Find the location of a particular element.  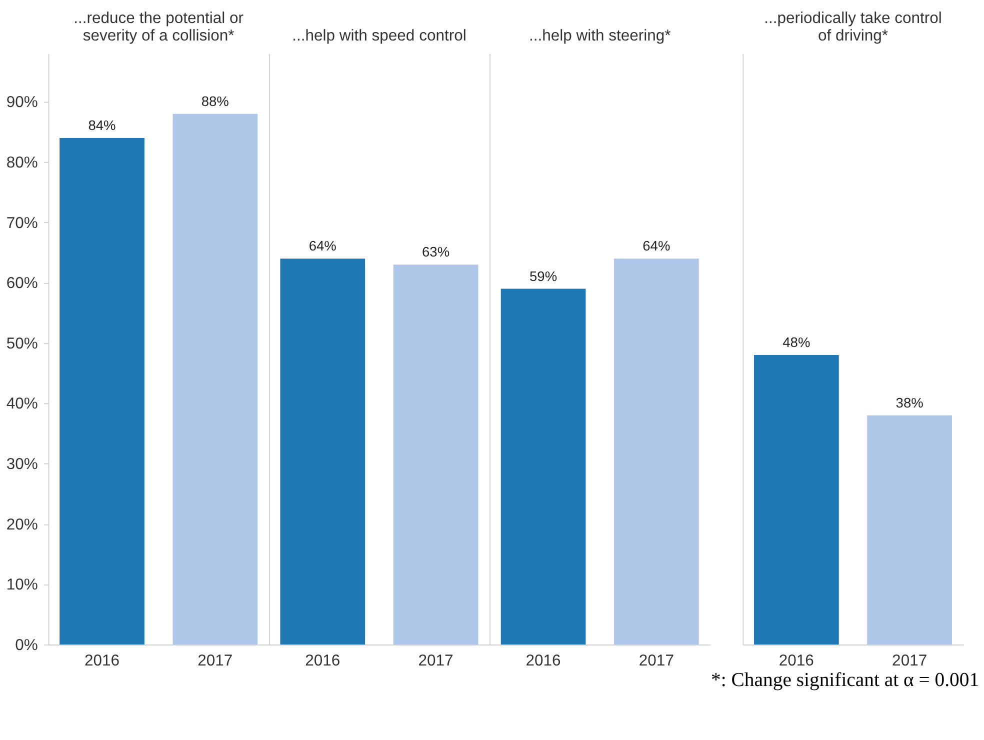

chart-title: ...help with speed control is located at coordinates (379, 36).